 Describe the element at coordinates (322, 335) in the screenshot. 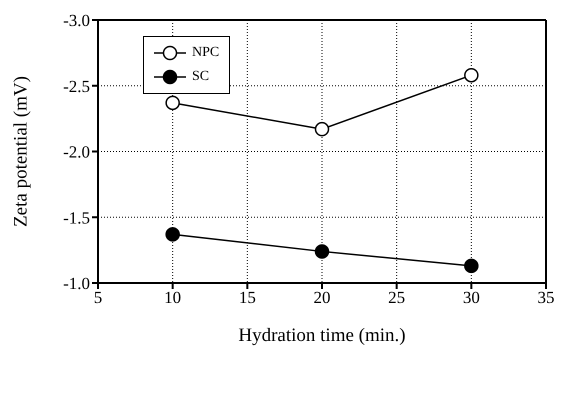

I see `x-axis-title: Hydration time (min.)` at that location.